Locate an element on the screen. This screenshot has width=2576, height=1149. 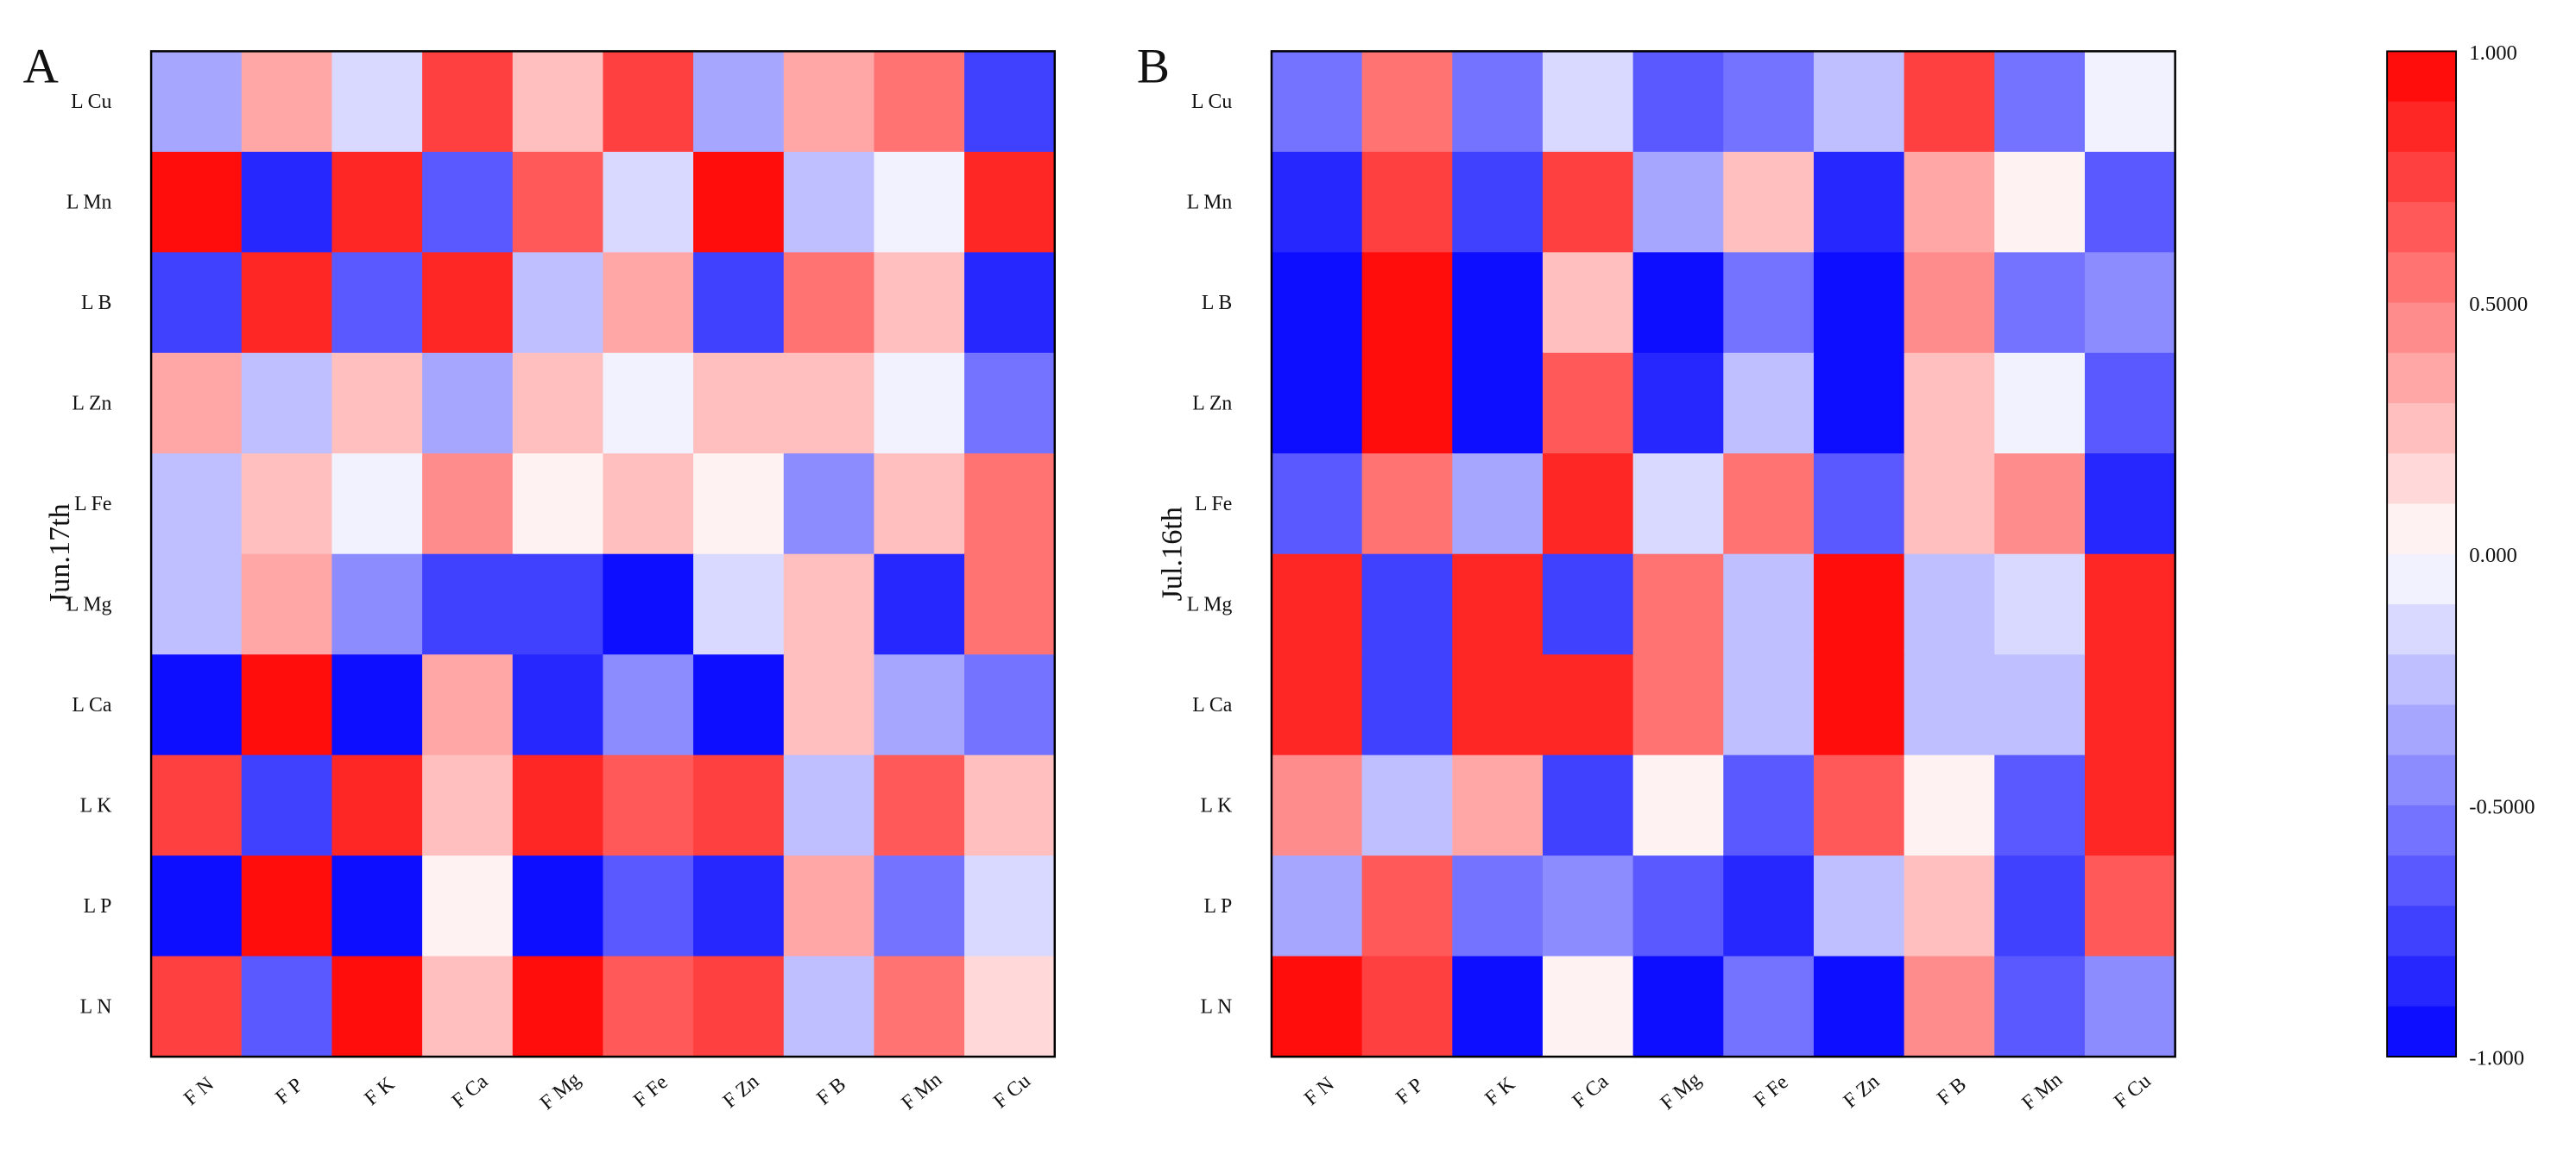
panel-a-column-labels: F N F P F K F Ca F Mg F Fe F Zn F B F Mn F Cu is located at coordinates (607, 1092).